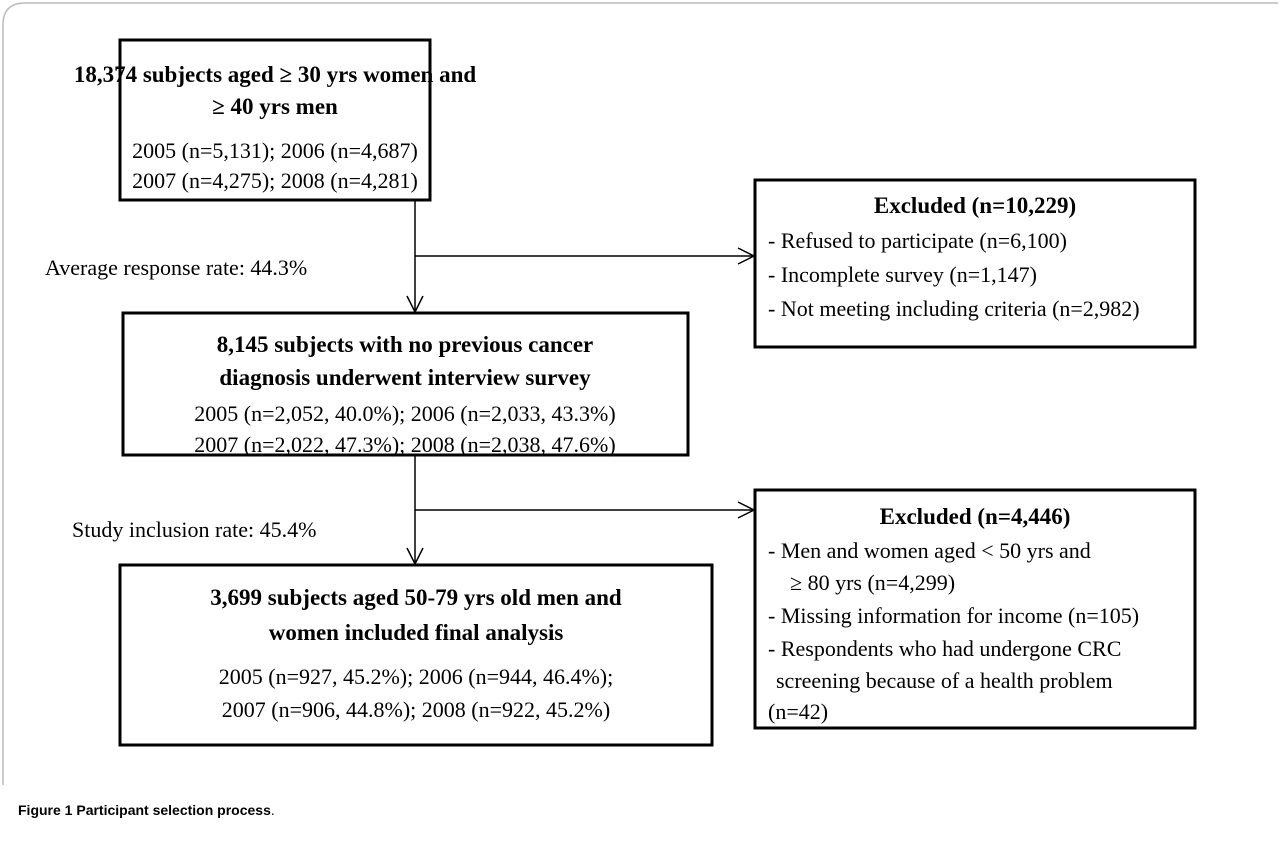  Describe the element at coordinates (275, 74) in the screenshot. I see `box-title: 18,374 subjects aged ≥ 30 yrs women and` at that location.